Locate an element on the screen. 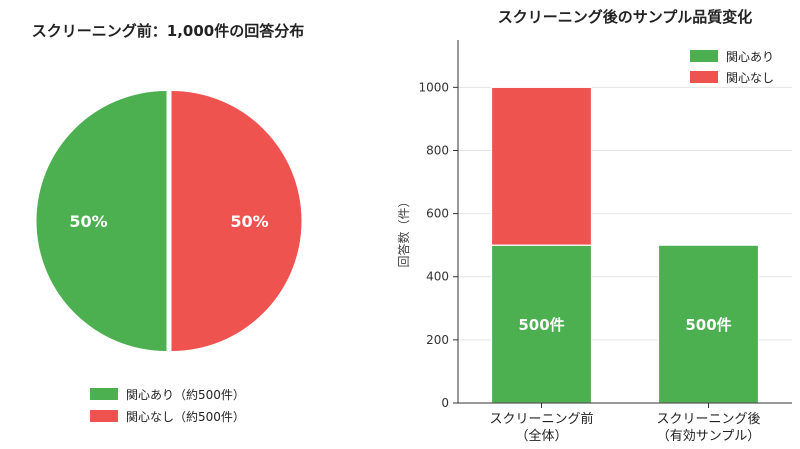 This screenshot has width=800, height=449. bar-chart-title: スクリーニング後のサンプル品質変化 is located at coordinates (625, 17).